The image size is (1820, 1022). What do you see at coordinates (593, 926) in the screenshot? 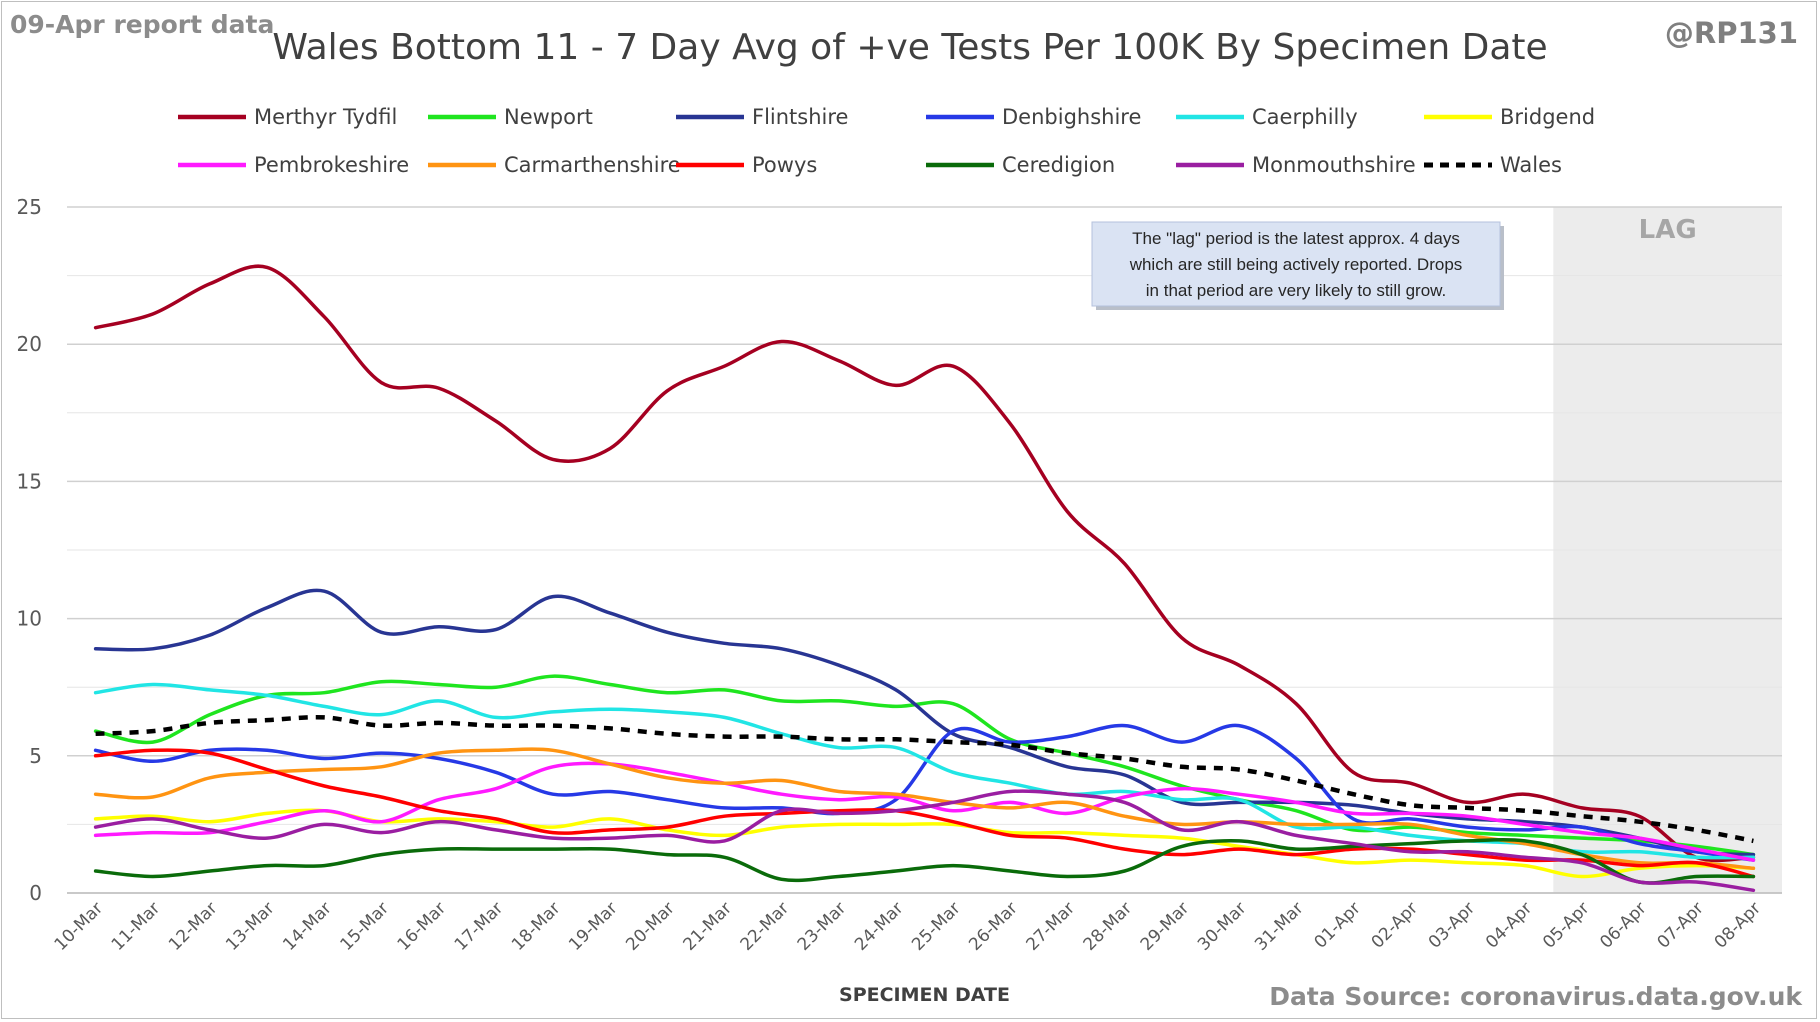
I see `x-tick-label: 19-Mar` at bounding box center [593, 926].